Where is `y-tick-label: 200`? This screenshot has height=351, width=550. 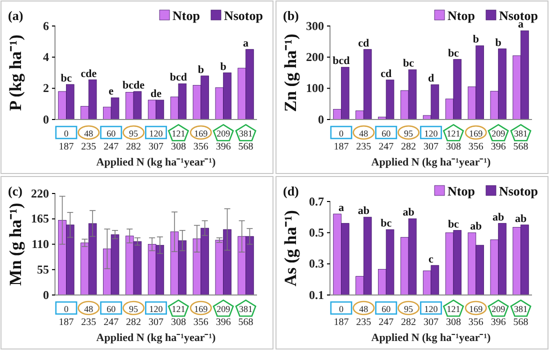
y-tick-label: 200 is located at coordinates (315, 57).